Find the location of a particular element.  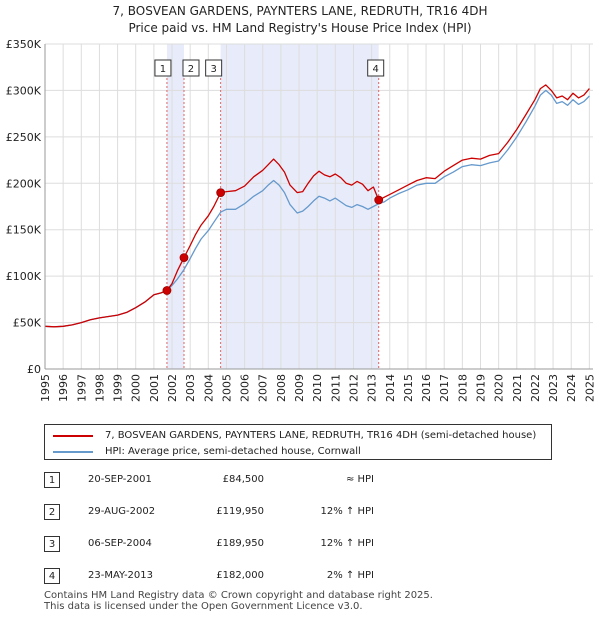

x-tick-label: 1999 is located at coordinates (118, 388).